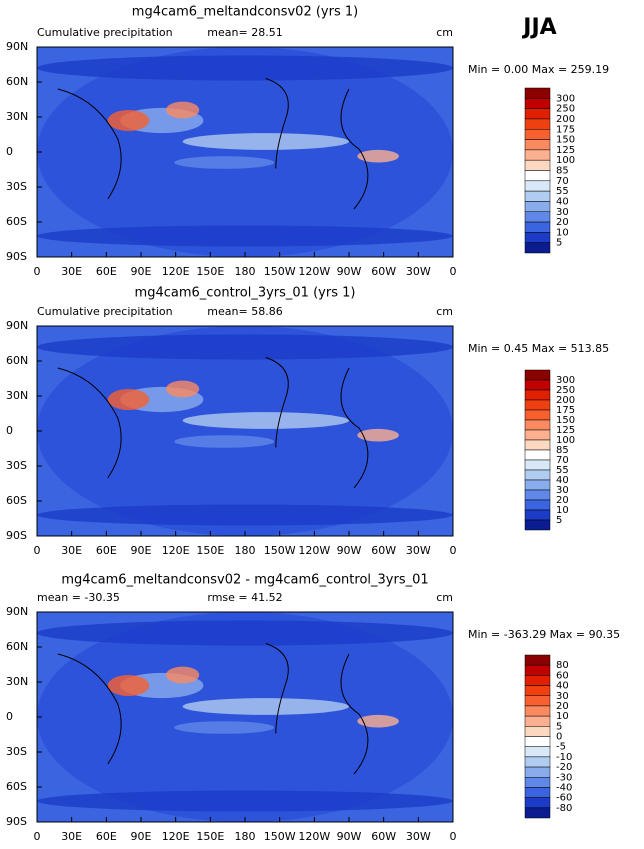 The width and height of the screenshot is (644, 849). I want to click on center-label: mean= 58.86, so click(244, 311).